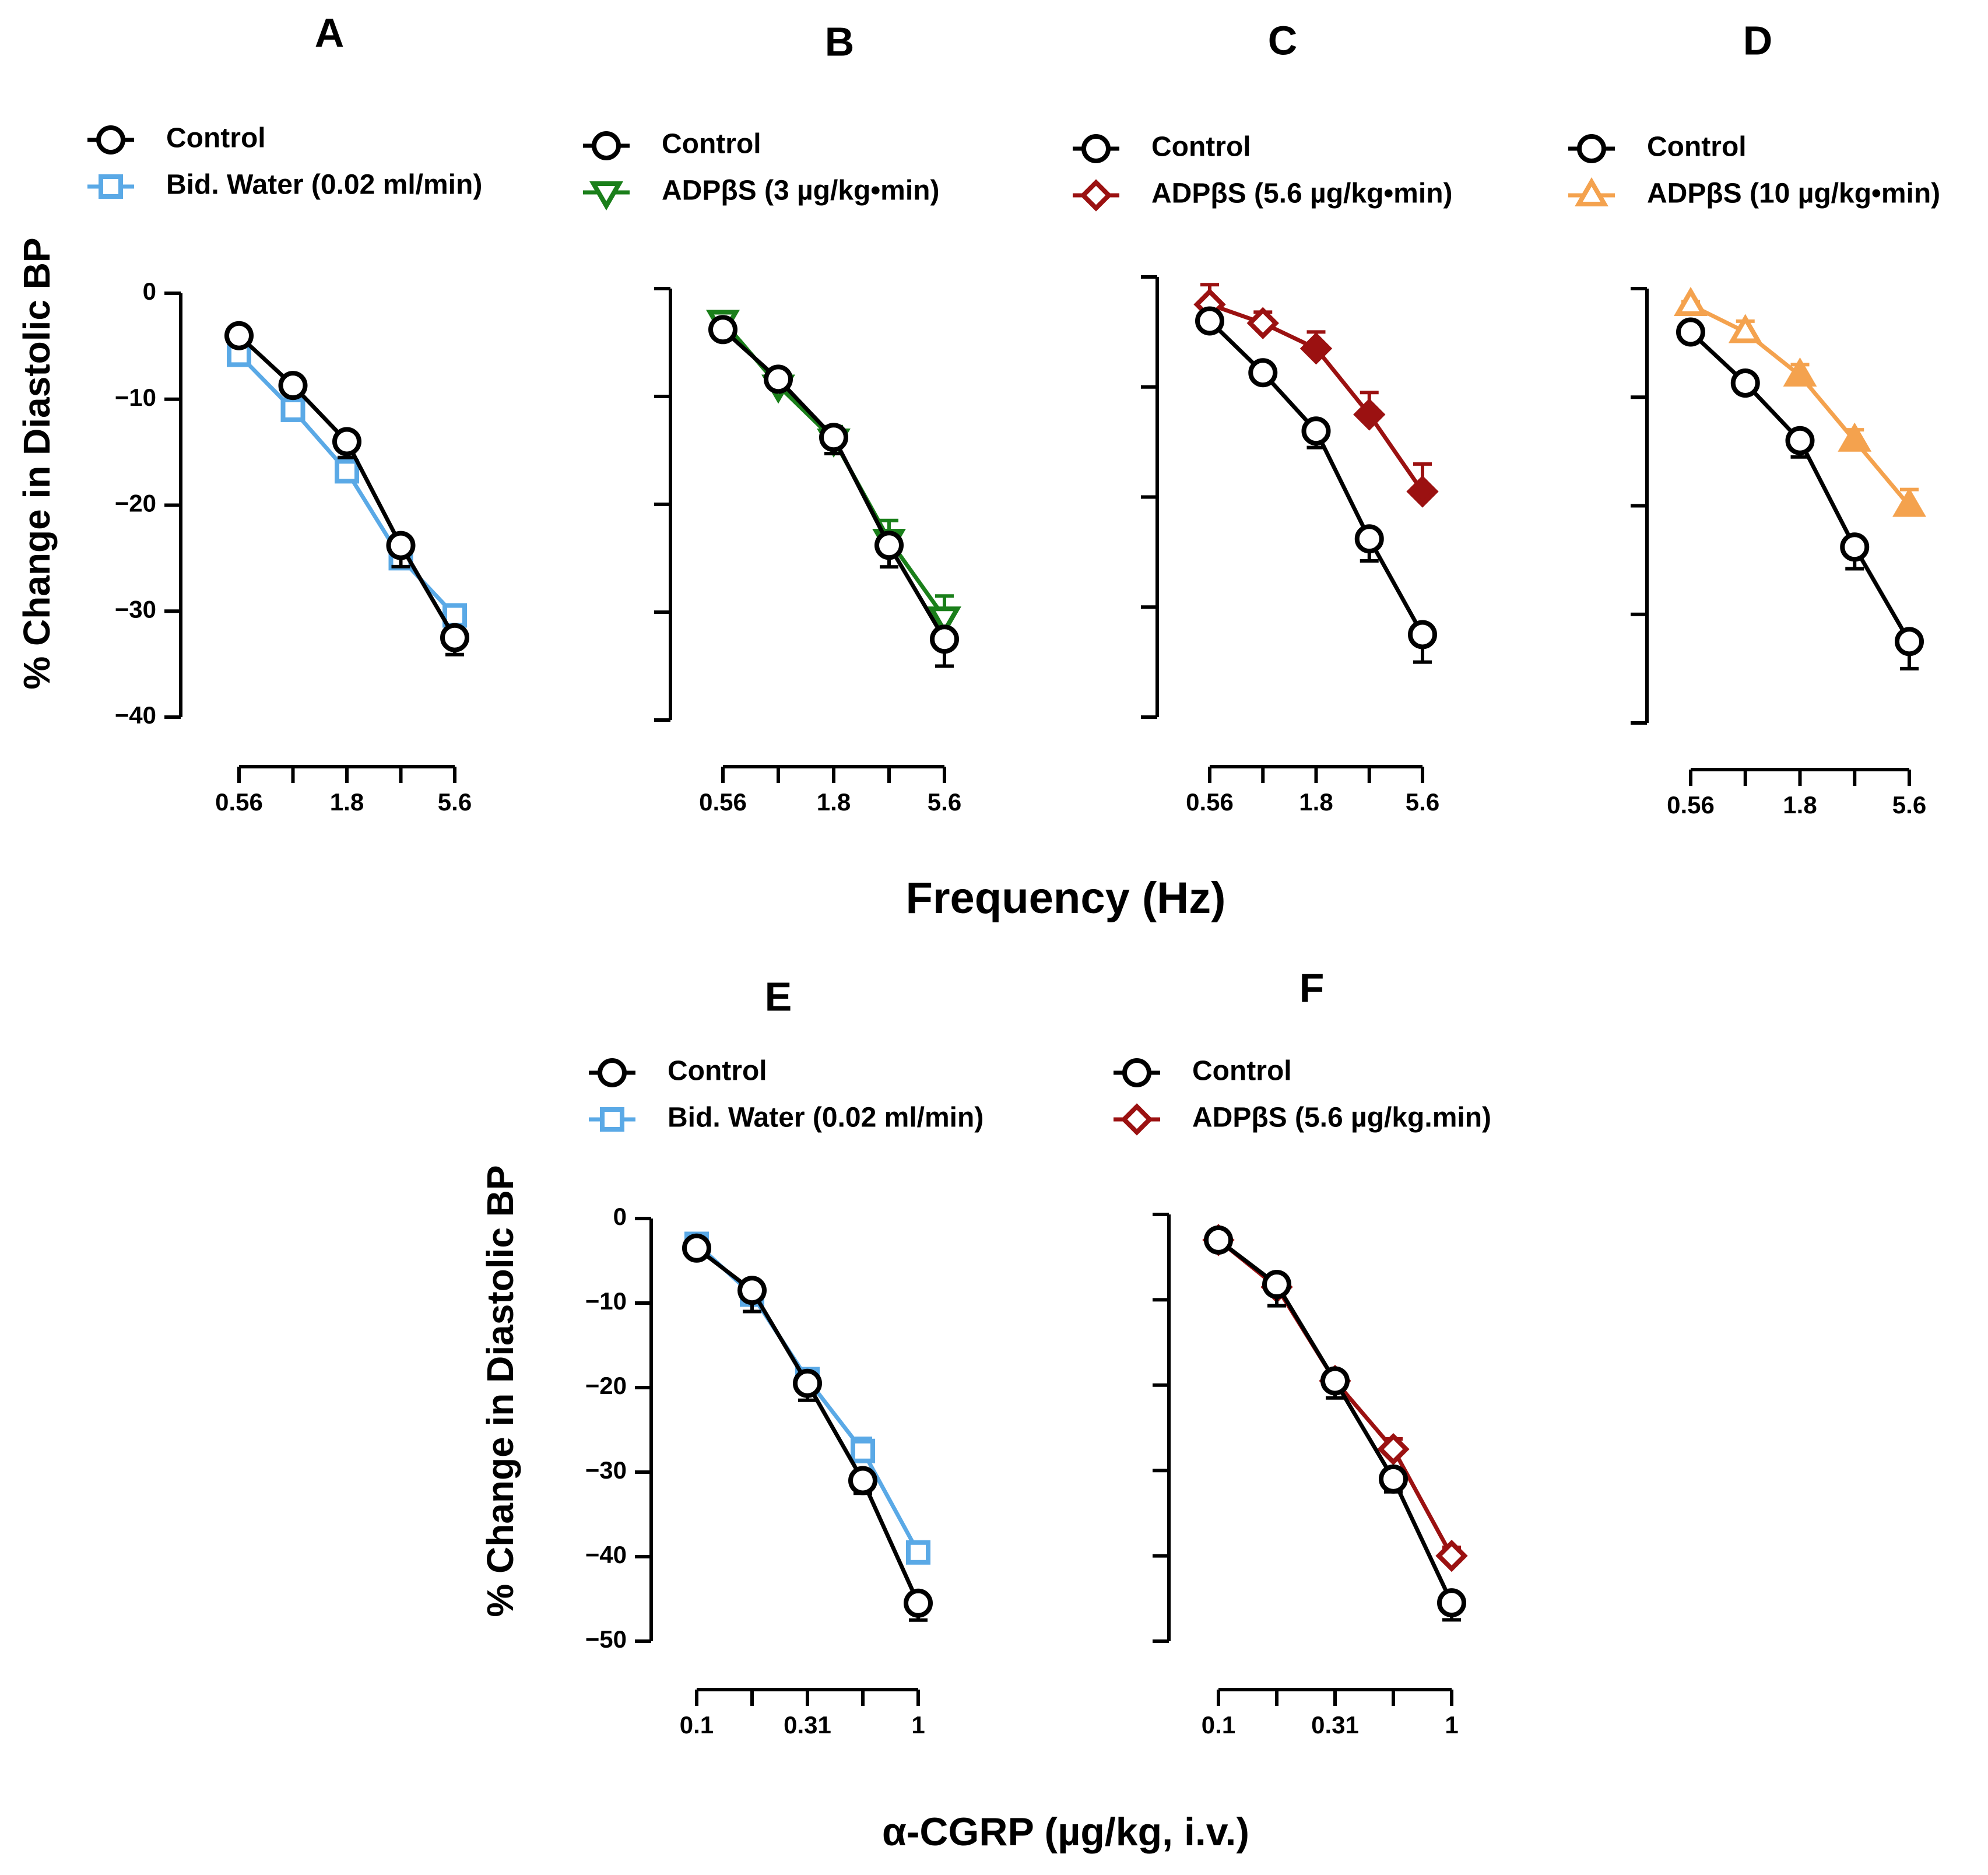 The height and width of the screenshot is (1875, 1988). I want to click on panel-letter: C, so click(1283, 40).